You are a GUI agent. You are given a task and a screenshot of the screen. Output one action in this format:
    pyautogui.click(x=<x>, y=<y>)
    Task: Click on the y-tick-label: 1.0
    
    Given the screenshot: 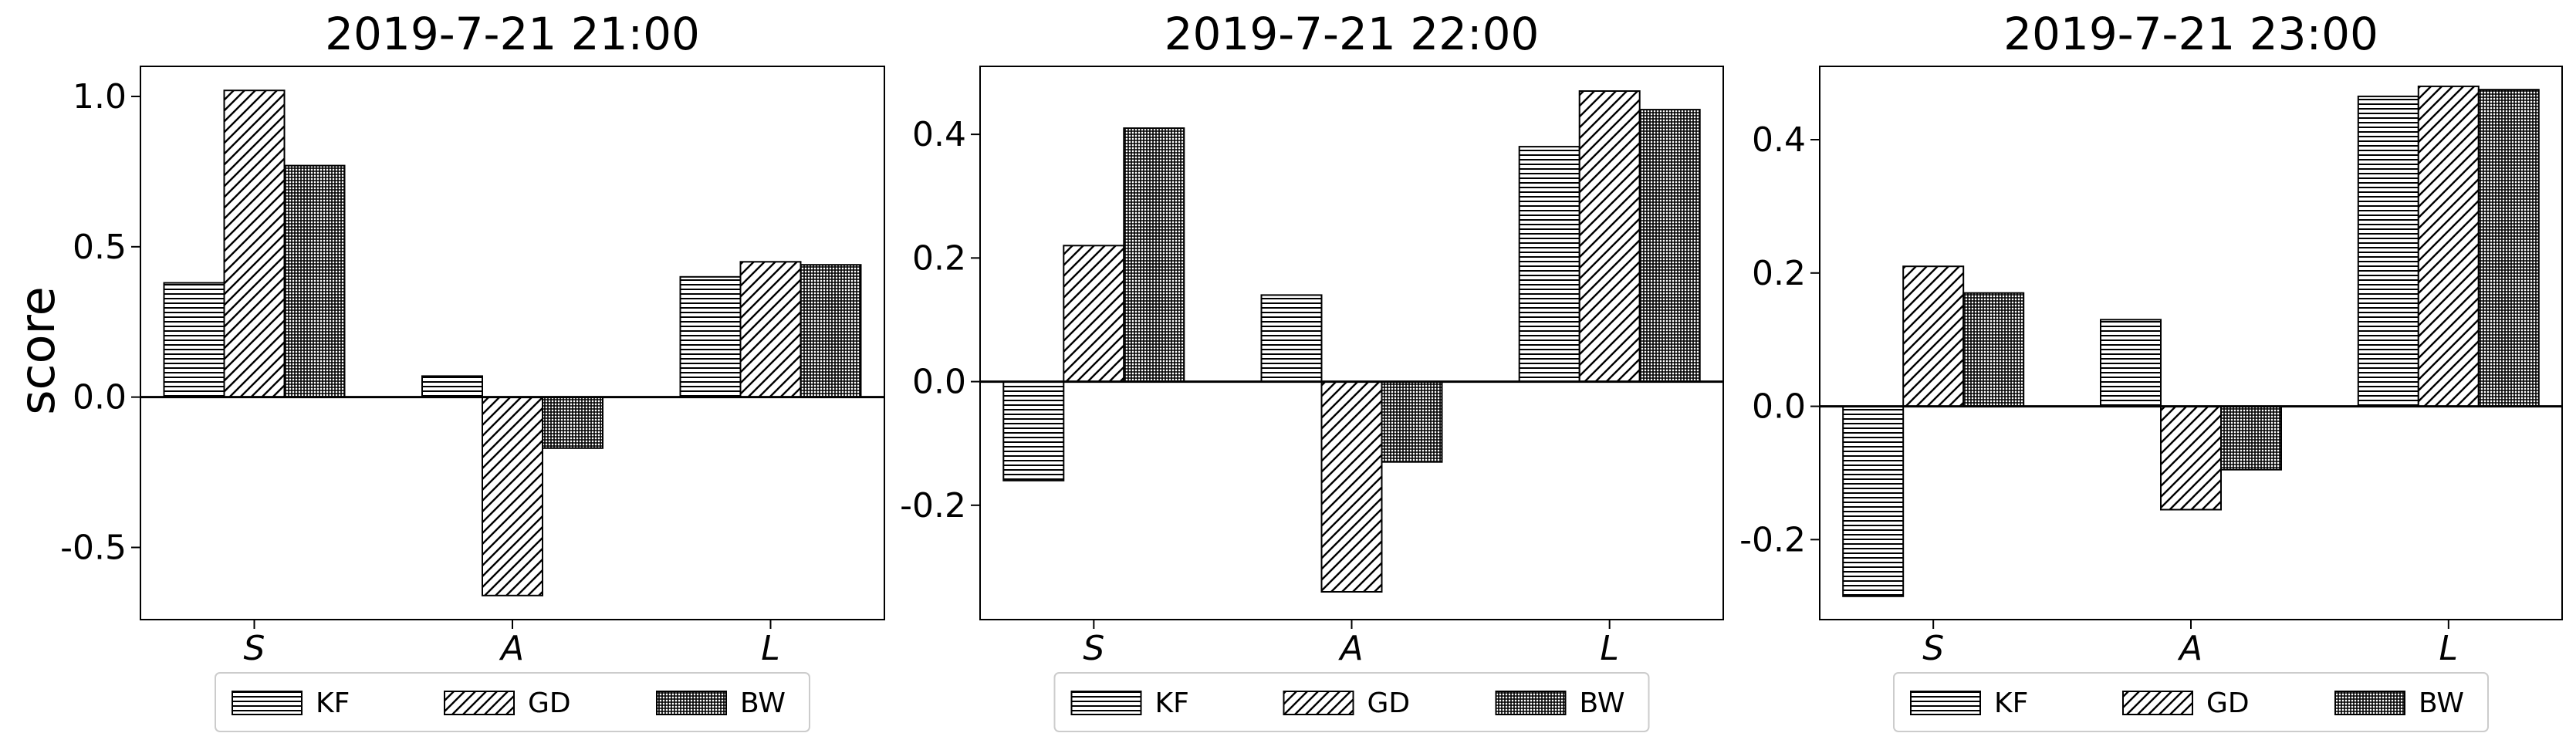 What is the action you would take?
    pyautogui.click(x=100, y=97)
    